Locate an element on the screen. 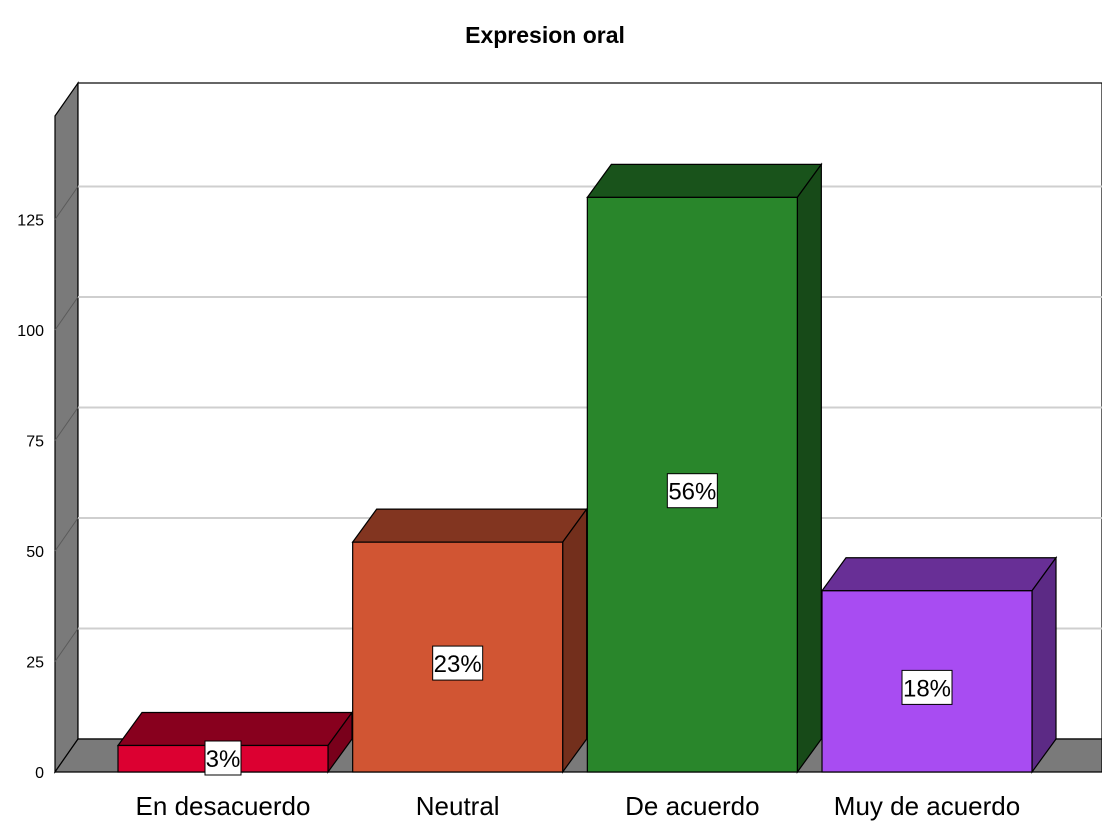  y-tick-label: 100 is located at coordinates (30, 331).